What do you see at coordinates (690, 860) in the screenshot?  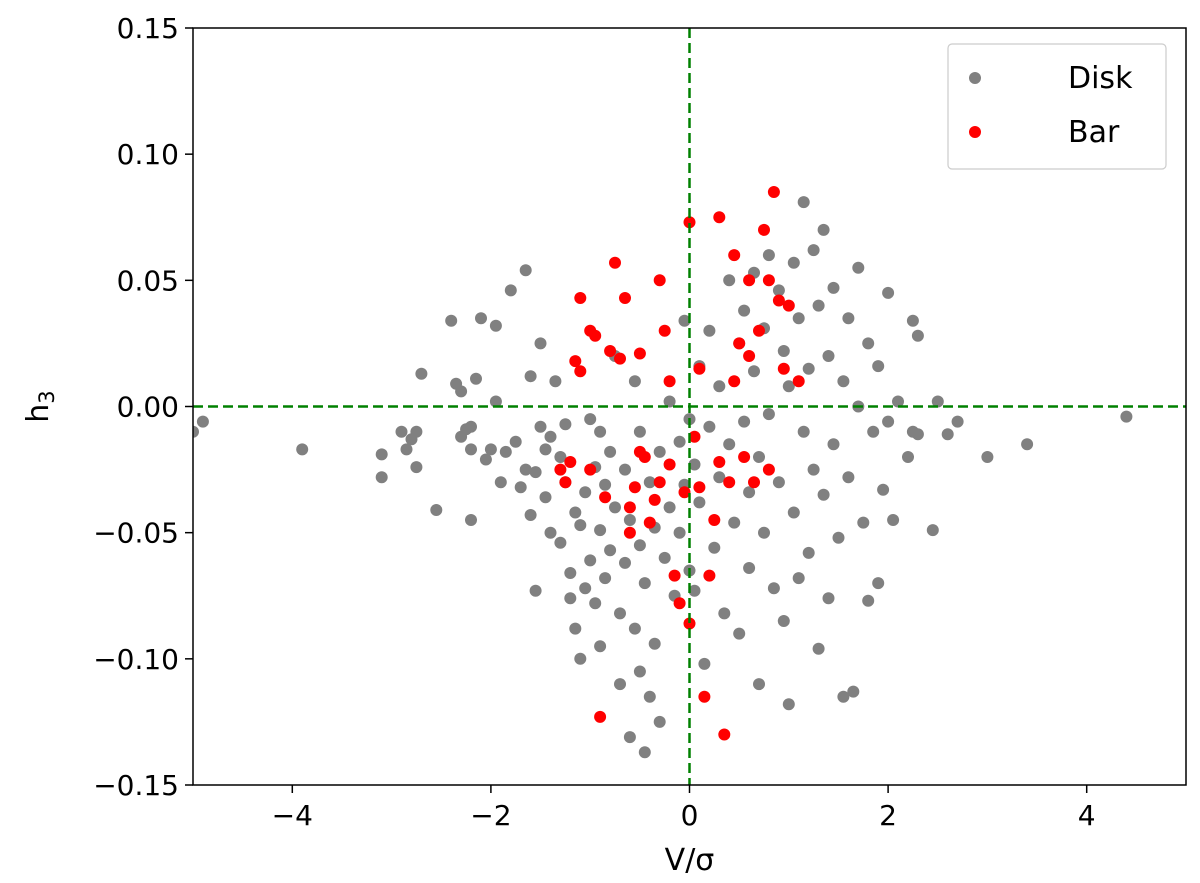 I see `x-axis-label: V/σ` at bounding box center [690, 860].